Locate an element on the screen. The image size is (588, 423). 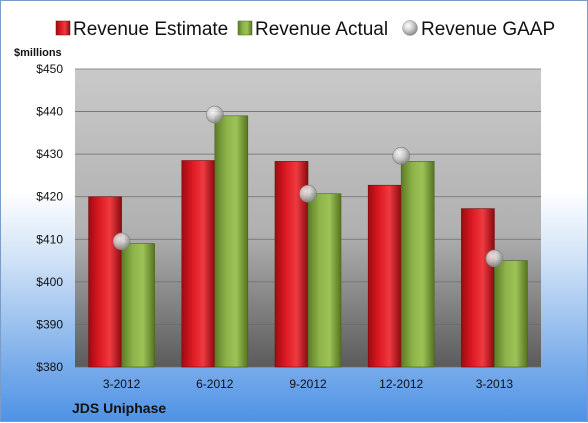
x-tick-label: 3-2012 is located at coordinates (122, 384).